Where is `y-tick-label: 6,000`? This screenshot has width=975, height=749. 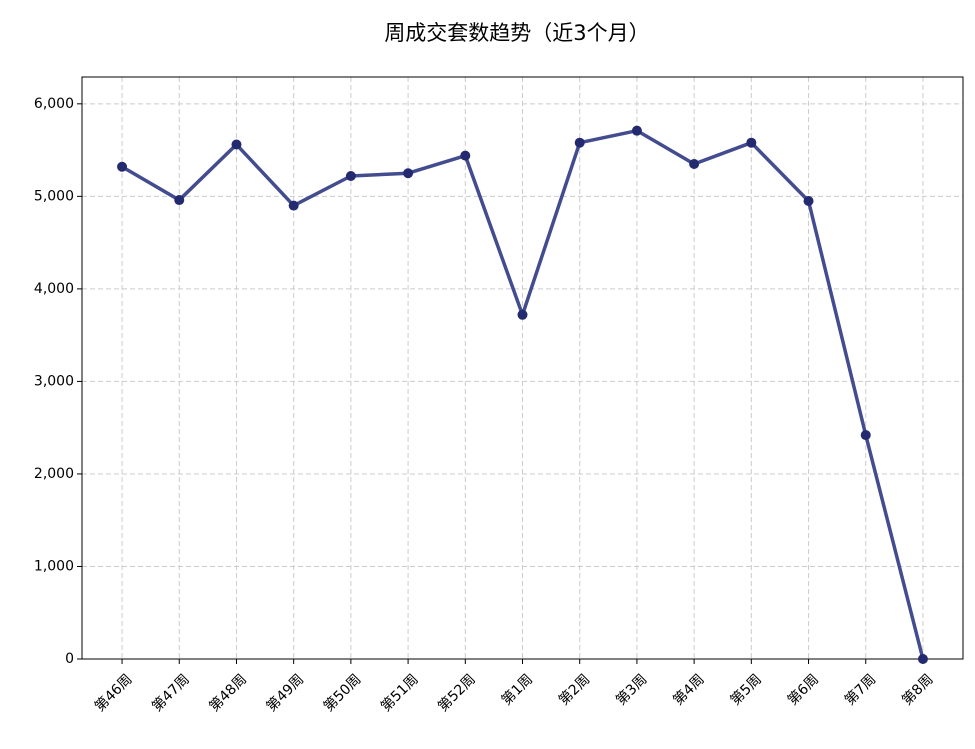 y-tick-label: 6,000 is located at coordinates (54, 104).